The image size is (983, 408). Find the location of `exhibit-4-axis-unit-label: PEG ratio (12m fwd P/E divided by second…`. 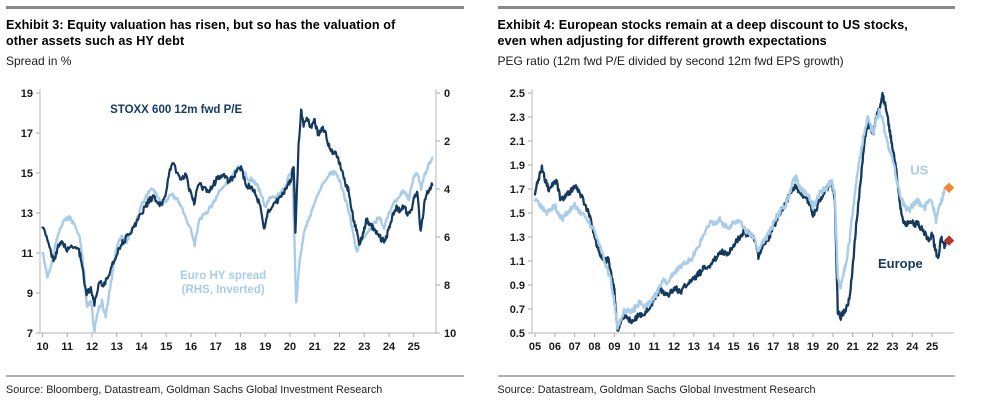

exhibit-4-axis-unit-label: PEG ratio (12m fwd P/E divided by second… is located at coordinates (670, 61).